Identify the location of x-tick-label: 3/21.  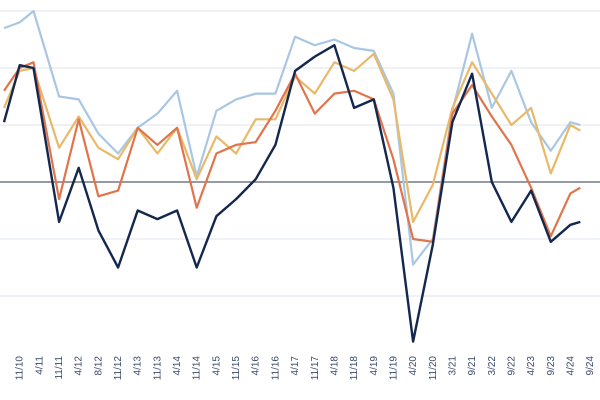
(452, 366).